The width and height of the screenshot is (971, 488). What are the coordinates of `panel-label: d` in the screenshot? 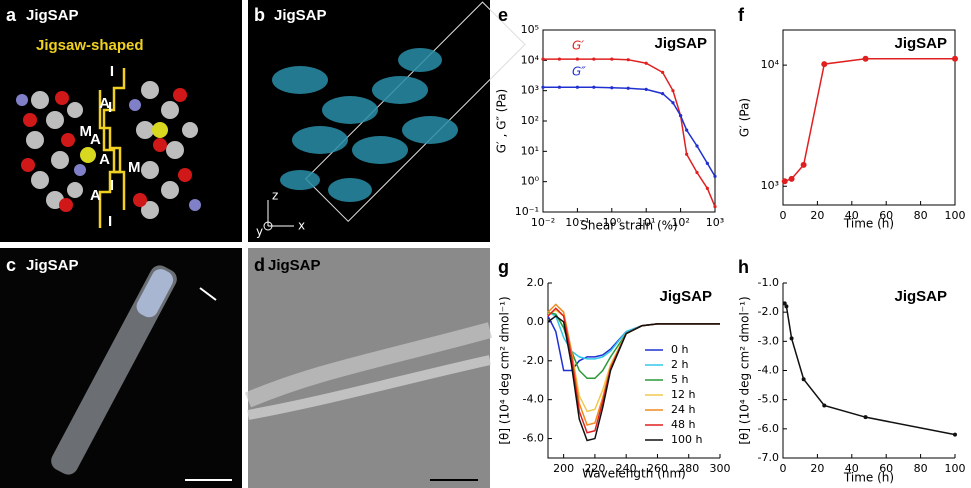 It's located at (259, 265).